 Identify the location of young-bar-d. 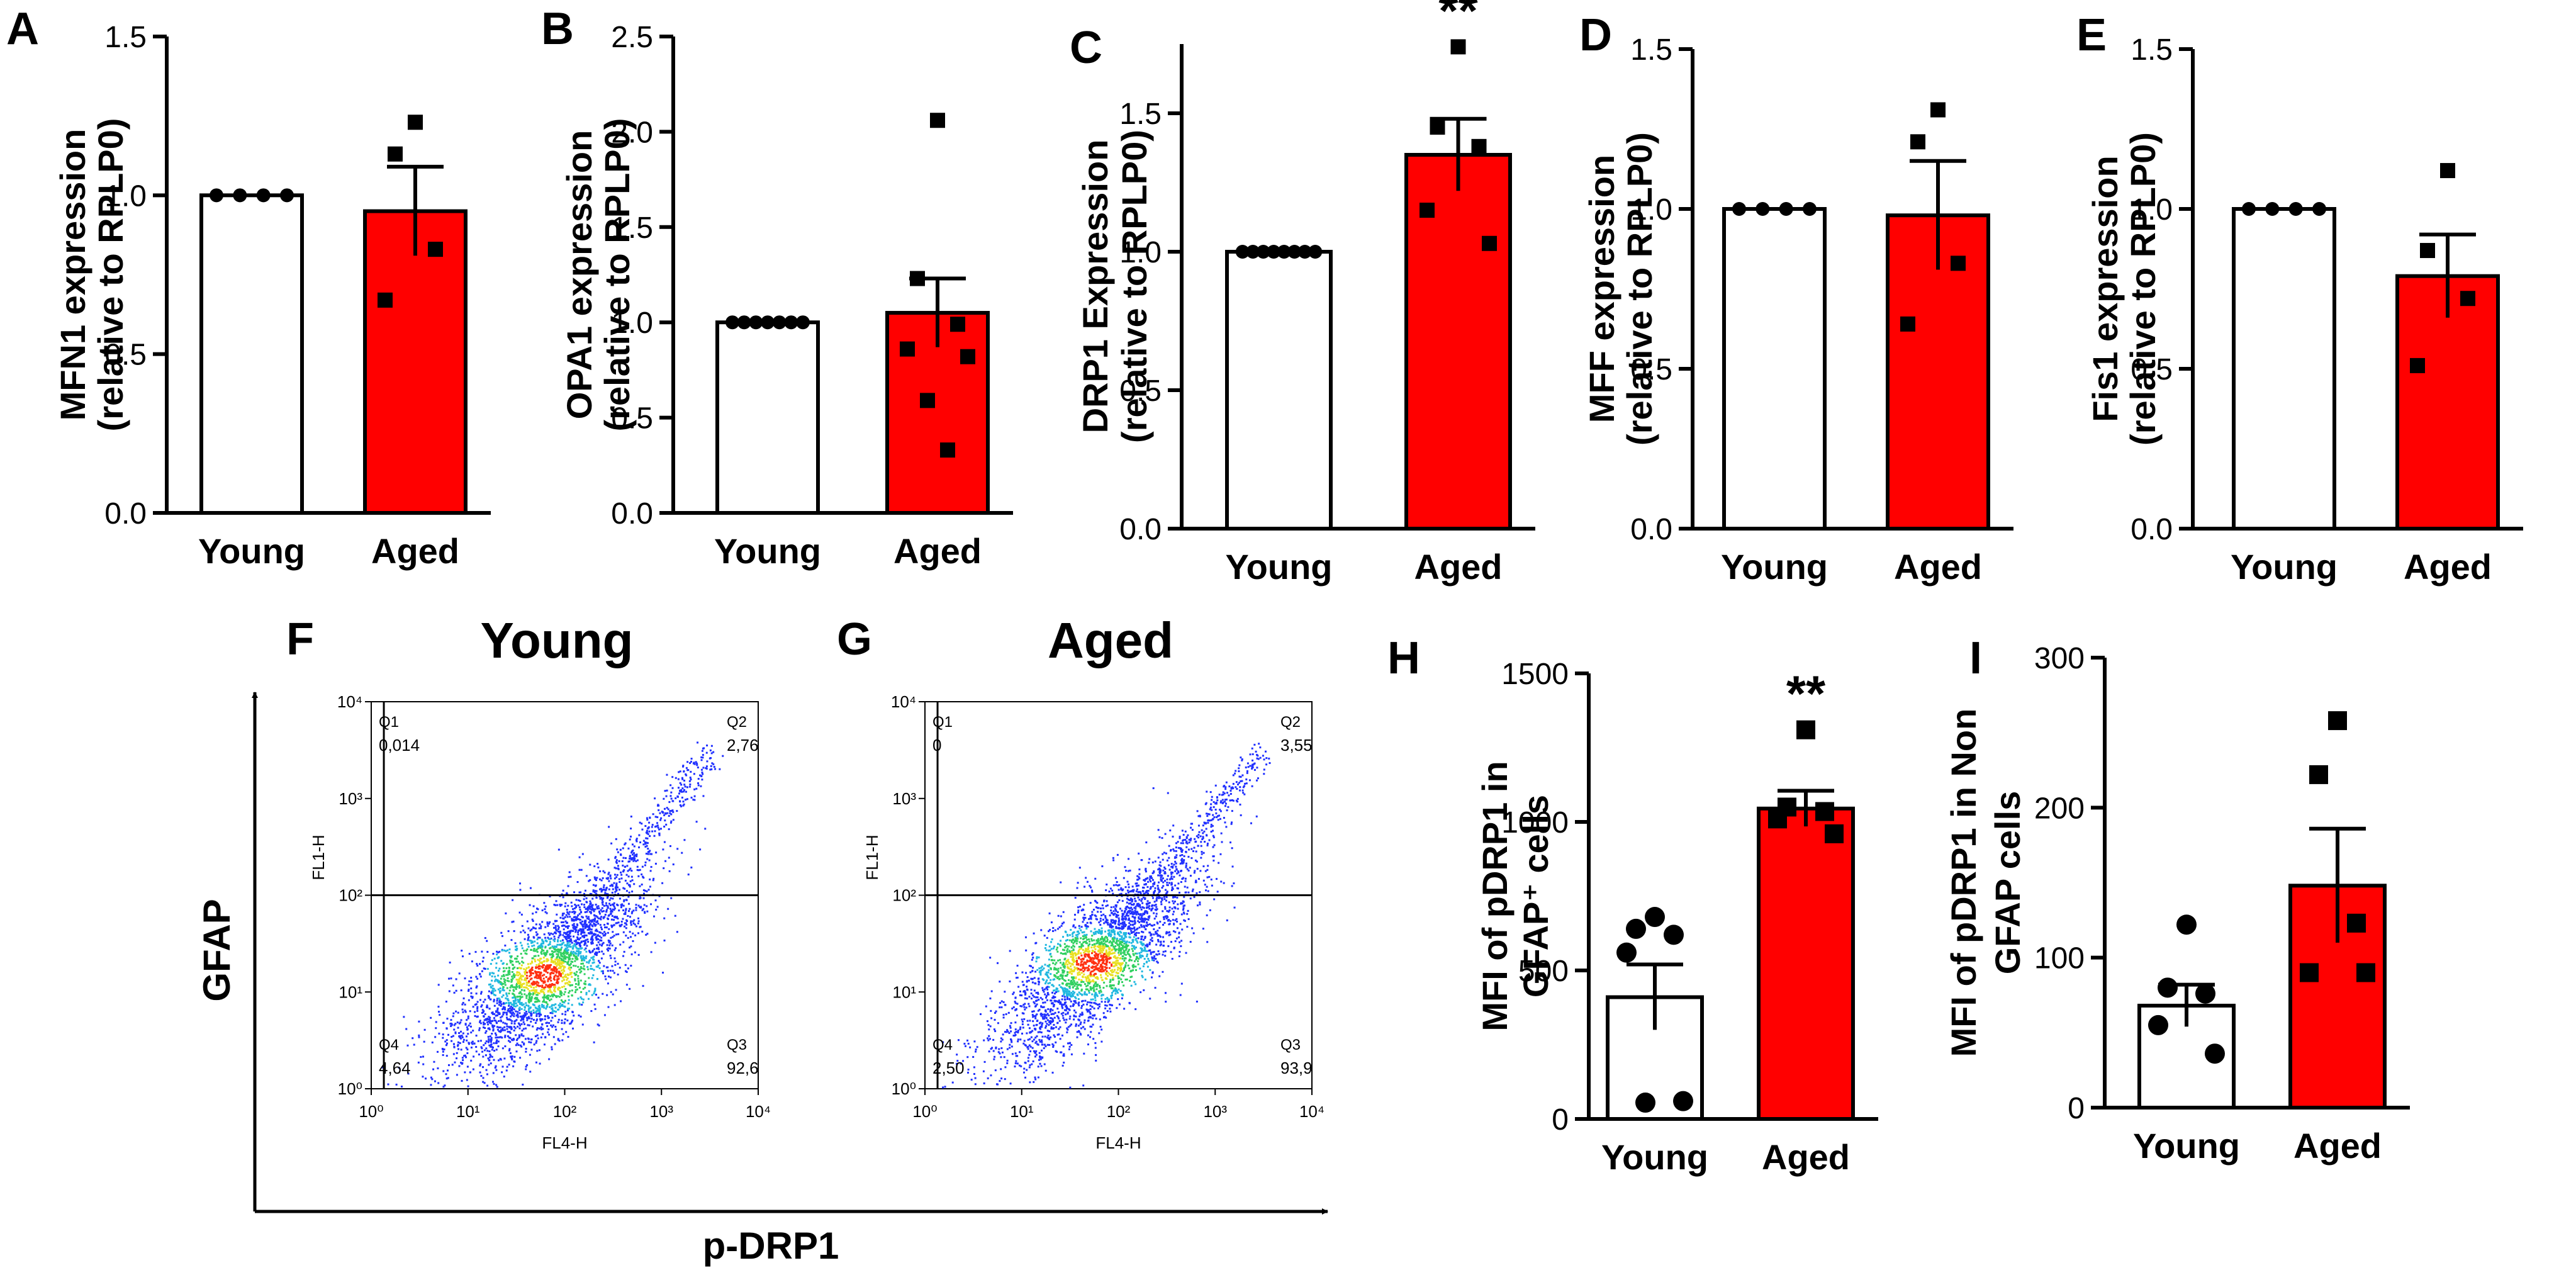
(1774, 369).